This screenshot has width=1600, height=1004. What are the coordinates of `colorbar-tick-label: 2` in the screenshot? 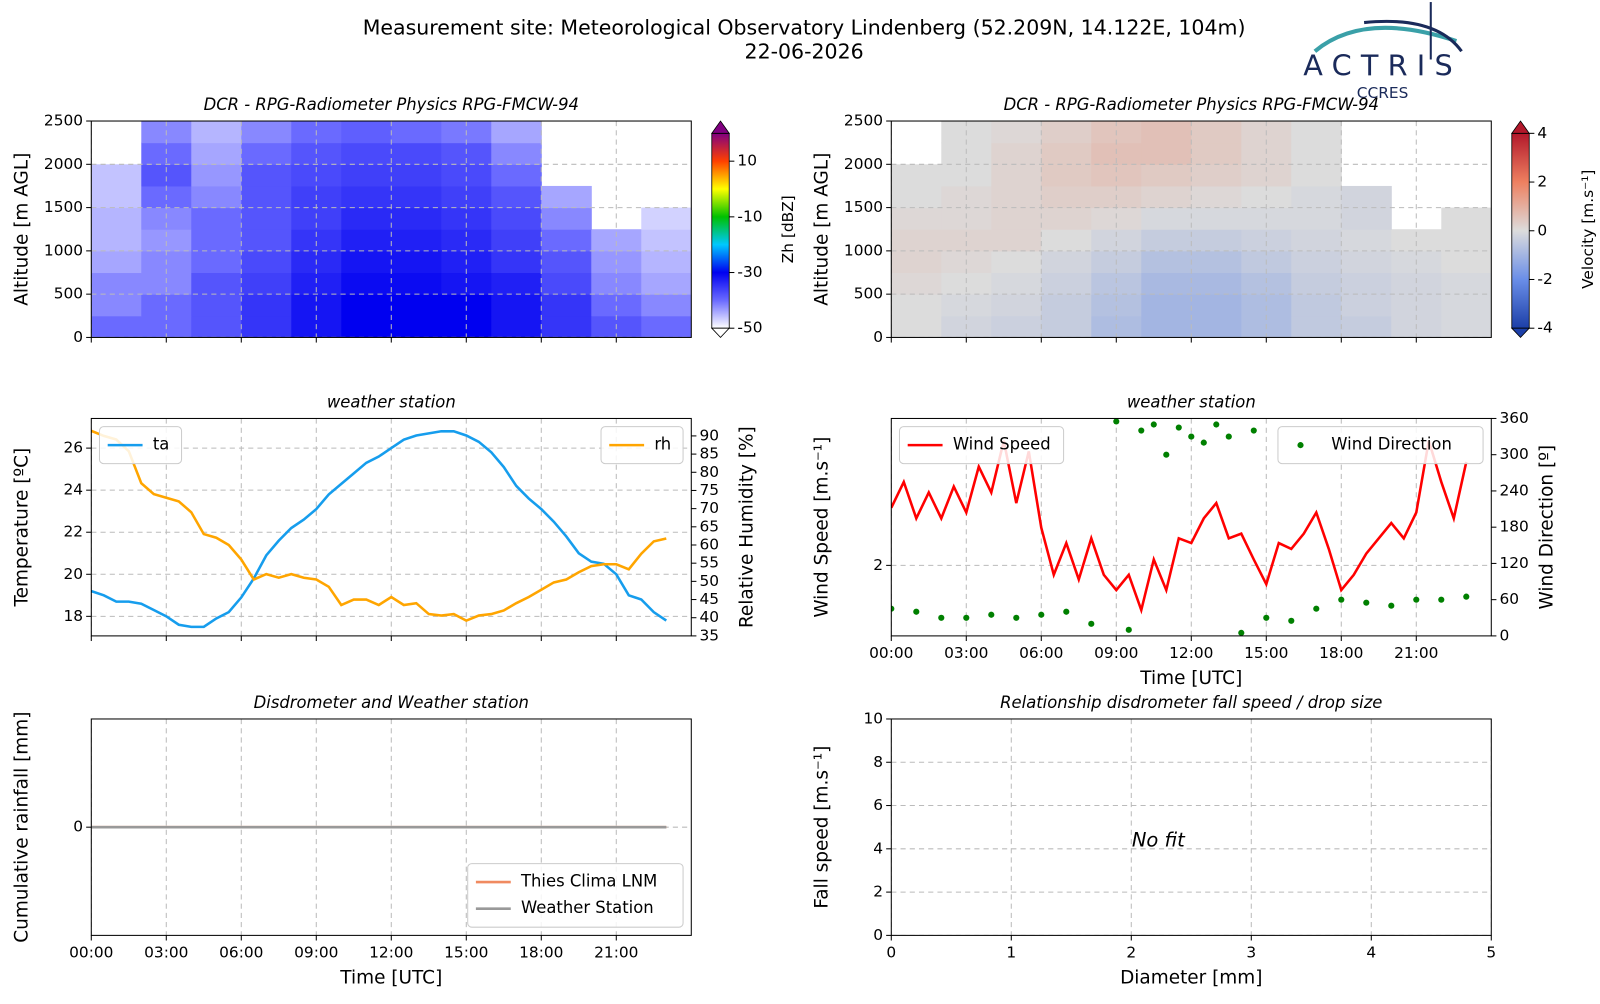 It's located at (1542, 182).